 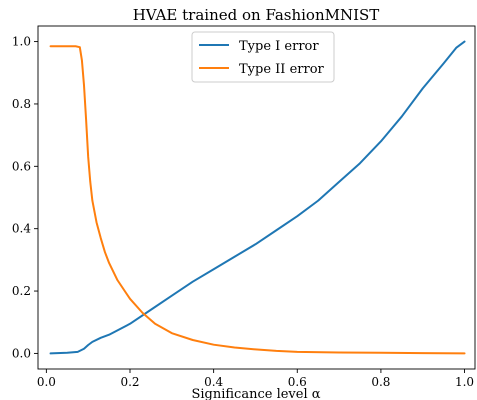 I want to click on y-tick-label: 0.4, so click(x=21, y=229).